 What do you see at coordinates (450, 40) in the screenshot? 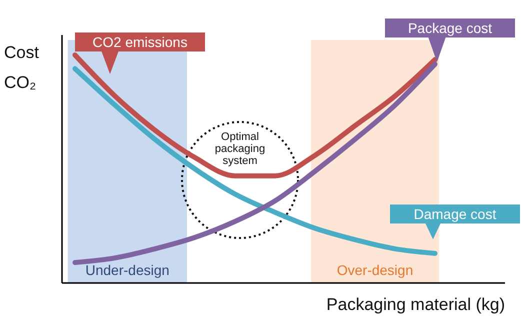
I see `callout-label: Package cost` at bounding box center [450, 40].